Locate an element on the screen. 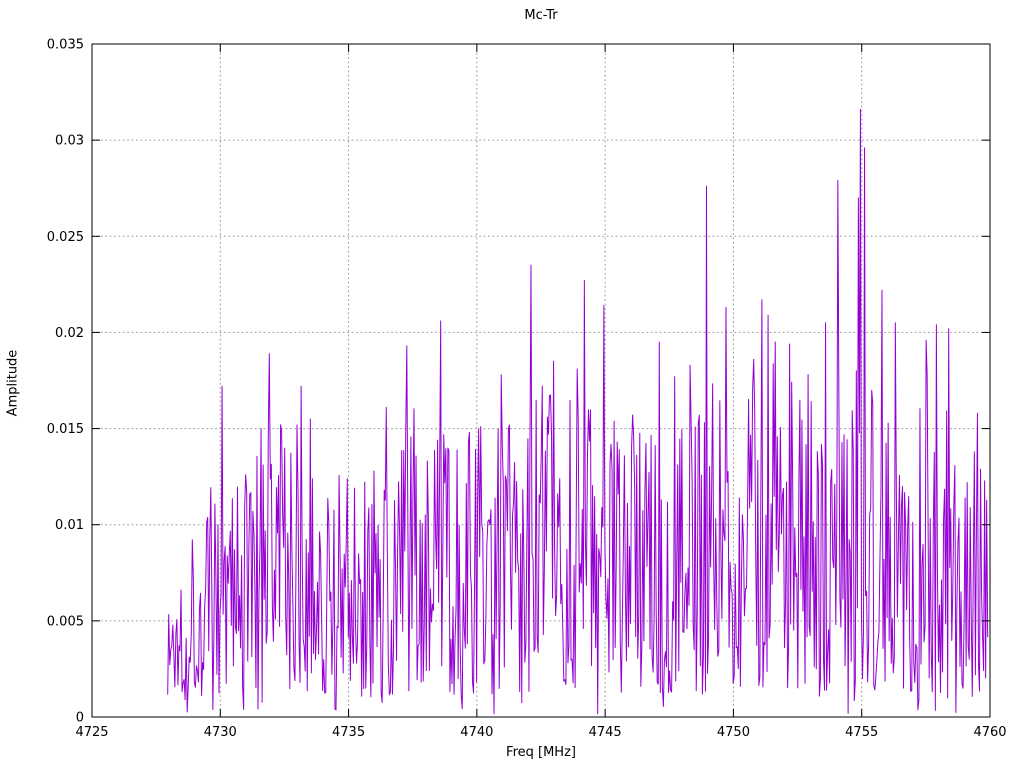  x-tick-label: 4745 is located at coordinates (605, 732).